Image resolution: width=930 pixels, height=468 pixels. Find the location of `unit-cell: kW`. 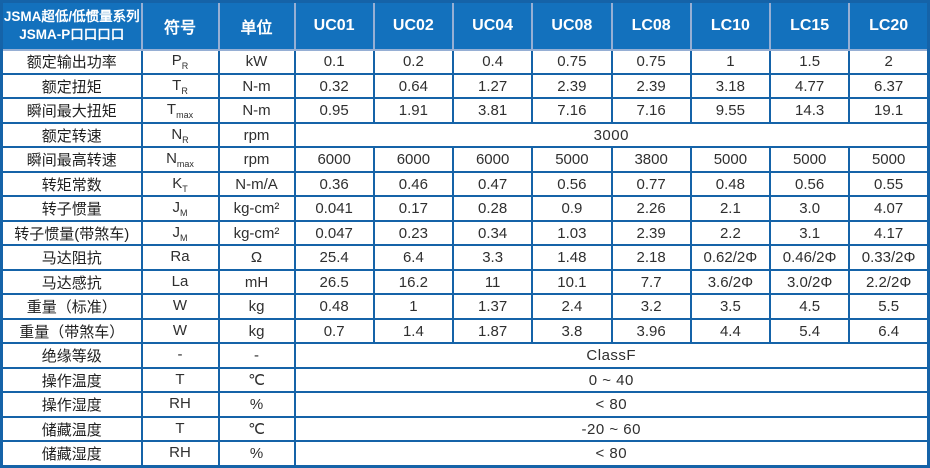

unit-cell: kW is located at coordinates (256, 62).